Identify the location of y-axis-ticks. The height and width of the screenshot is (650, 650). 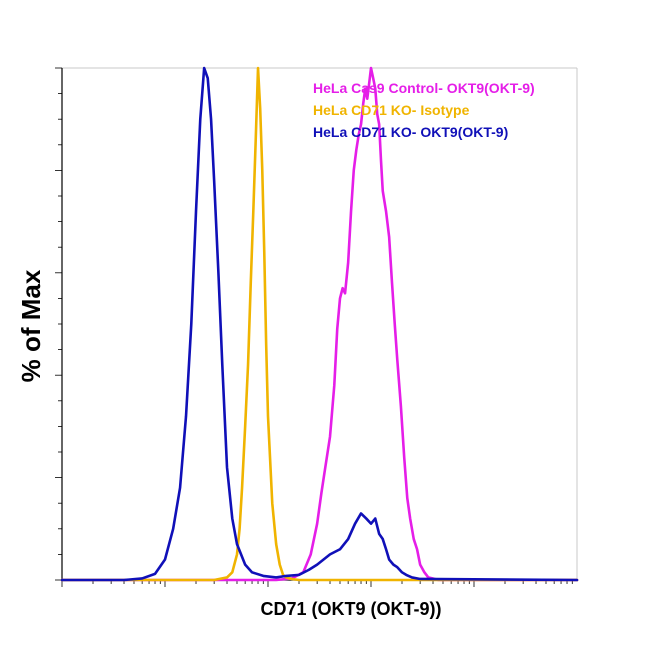
(58, 324).